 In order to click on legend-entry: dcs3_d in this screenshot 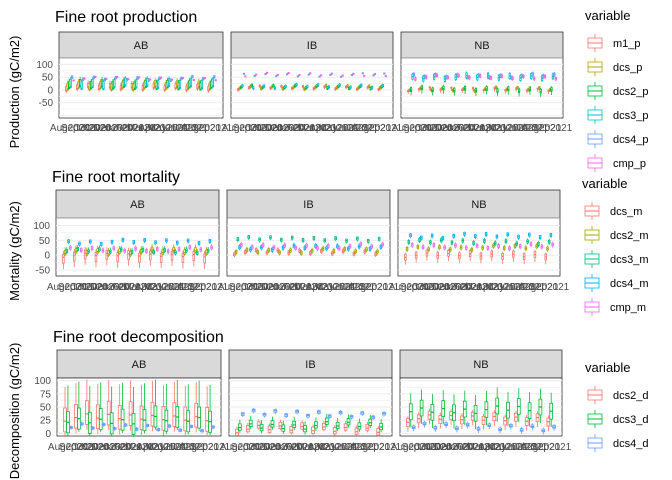, I will do `click(617, 419)`.